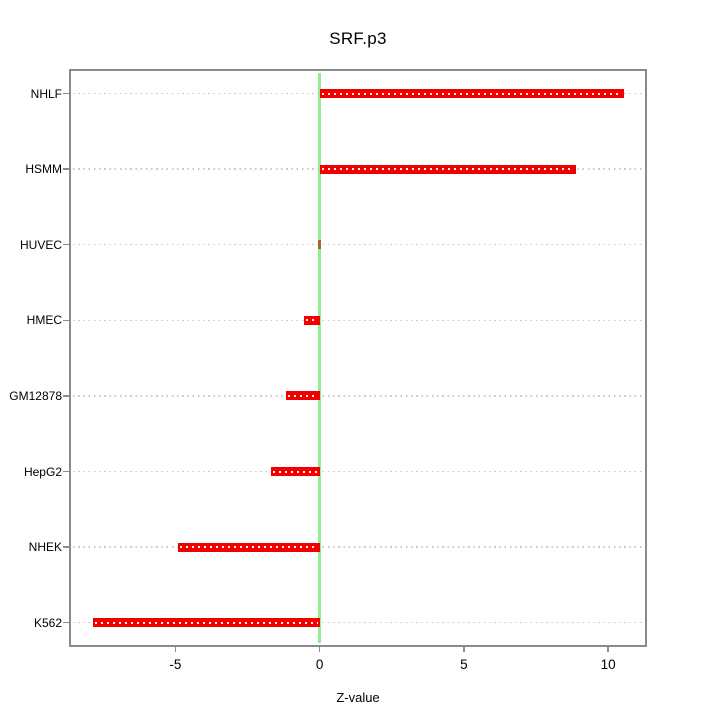  I want to click on bar-nhlf, so click(471, 93).